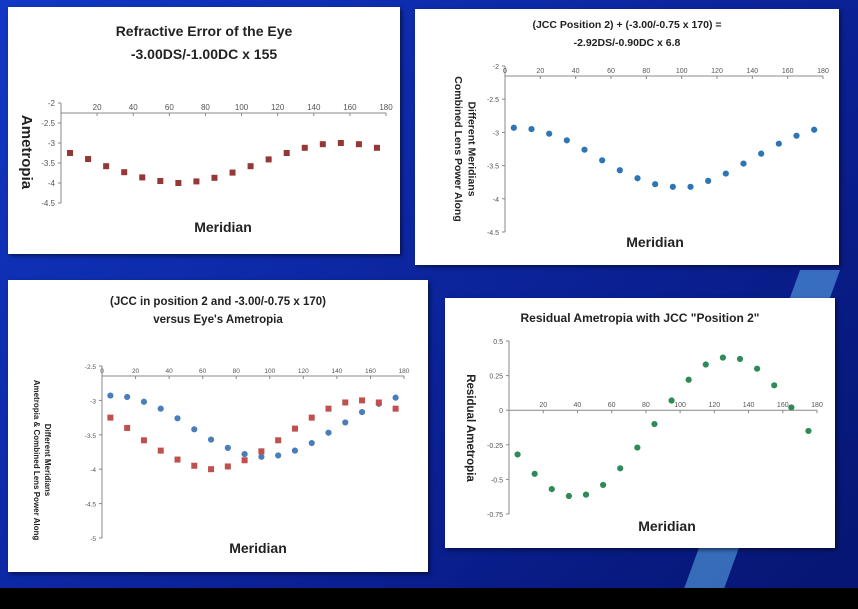 The height and width of the screenshot is (609, 858). What do you see at coordinates (336, 371) in the screenshot?
I see `x-tick-label: 140` at bounding box center [336, 371].